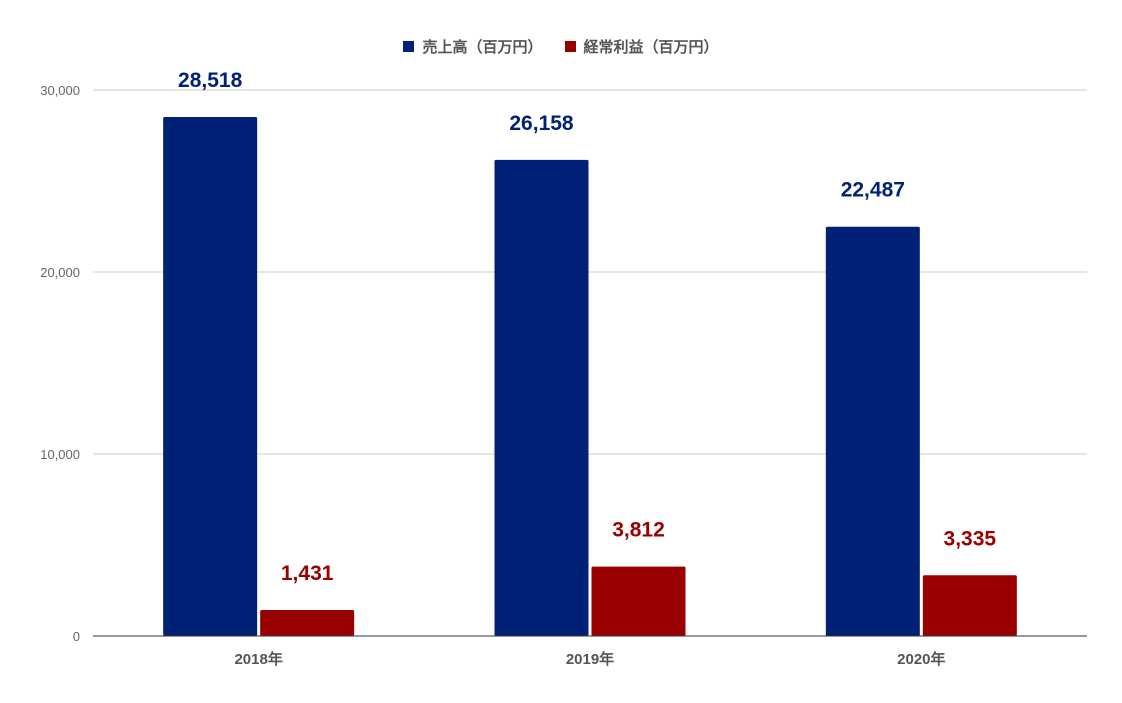 The height and width of the screenshot is (703, 1122). What do you see at coordinates (541, 123) in the screenshot?
I see `data-label-sales: 26,158` at bounding box center [541, 123].